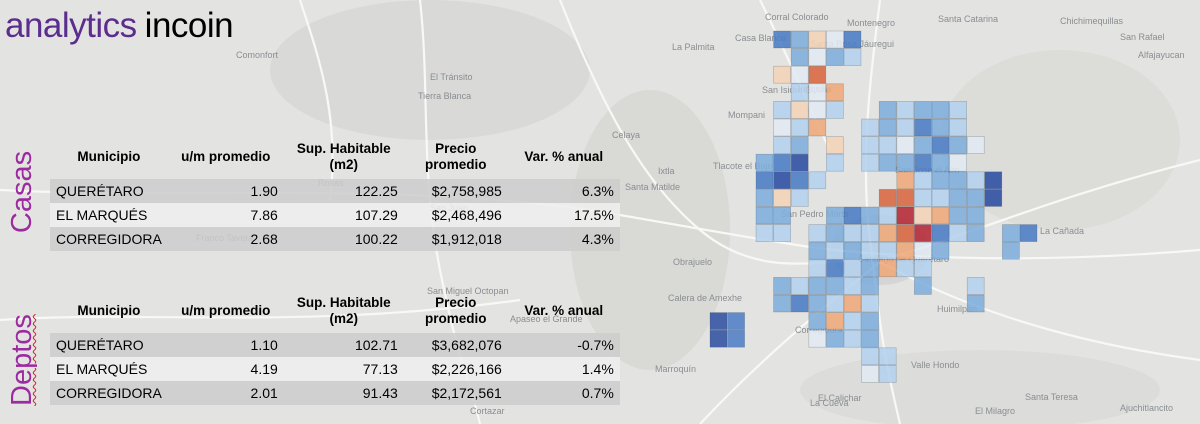 The image size is (1200, 424). I want to click on map-place-label: Santa Catarina, so click(968, 19).